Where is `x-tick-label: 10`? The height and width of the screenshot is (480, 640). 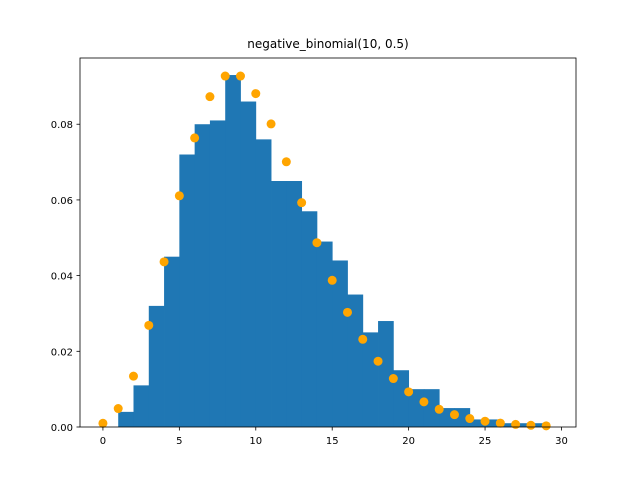
x-tick-label: 10 is located at coordinates (255, 441).